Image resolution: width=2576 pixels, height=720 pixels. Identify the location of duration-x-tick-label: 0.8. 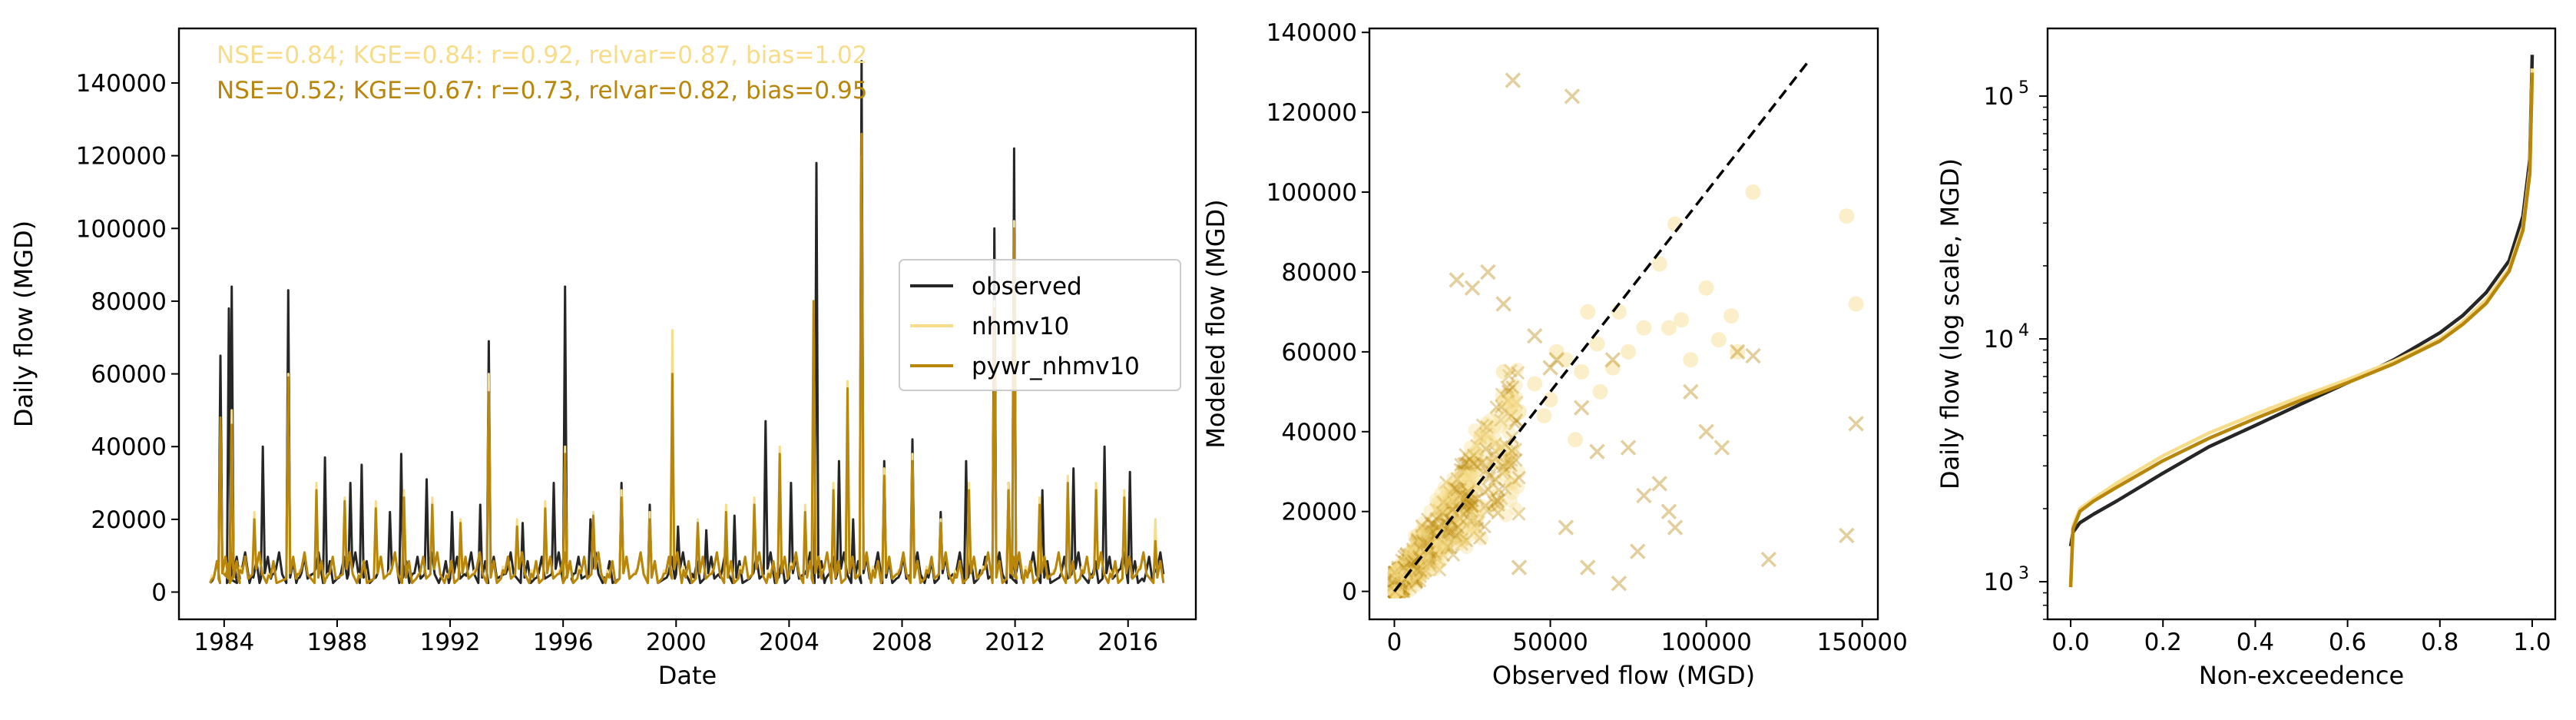
(2440, 642).